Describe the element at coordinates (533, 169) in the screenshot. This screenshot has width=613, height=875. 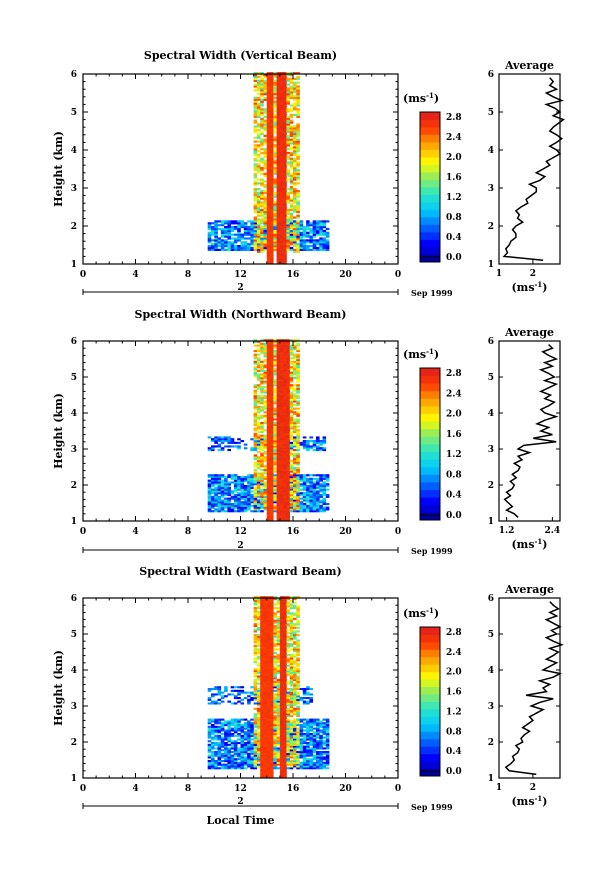
I see `average-profile-line` at that location.